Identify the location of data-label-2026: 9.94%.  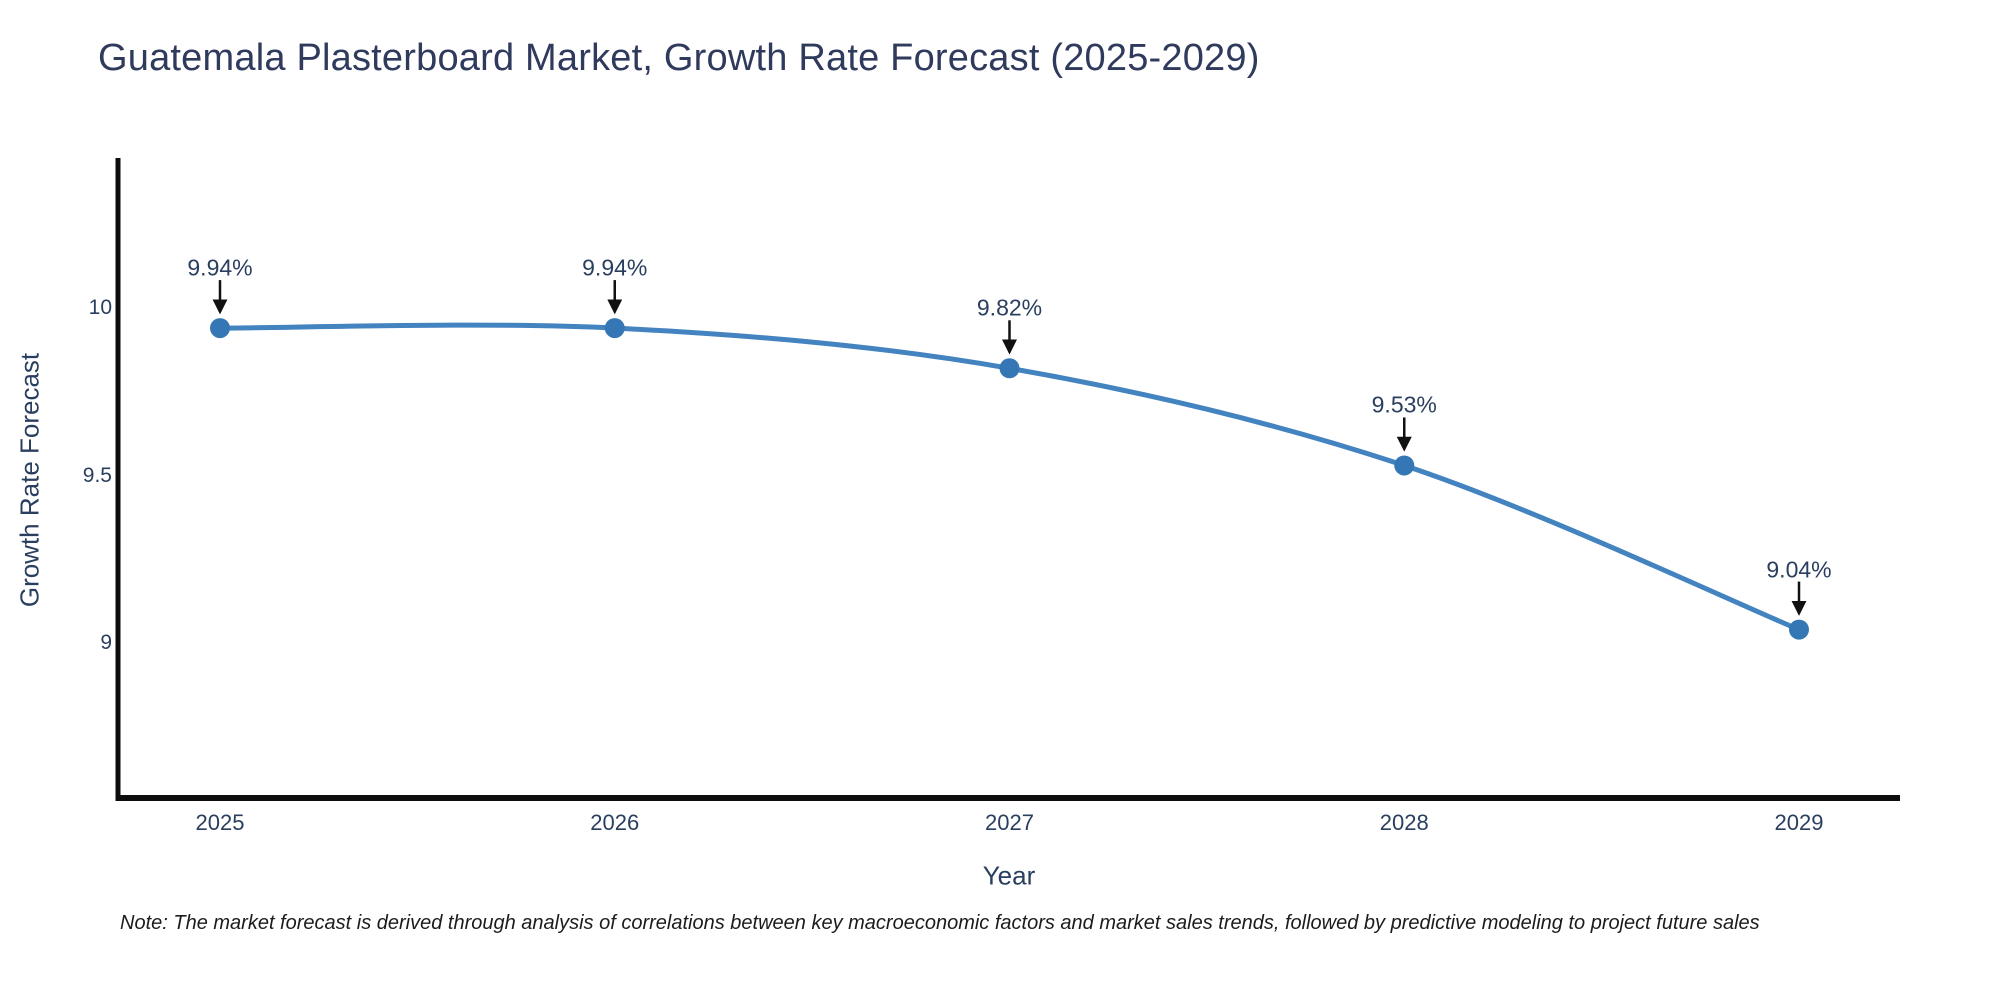
(615, 267).